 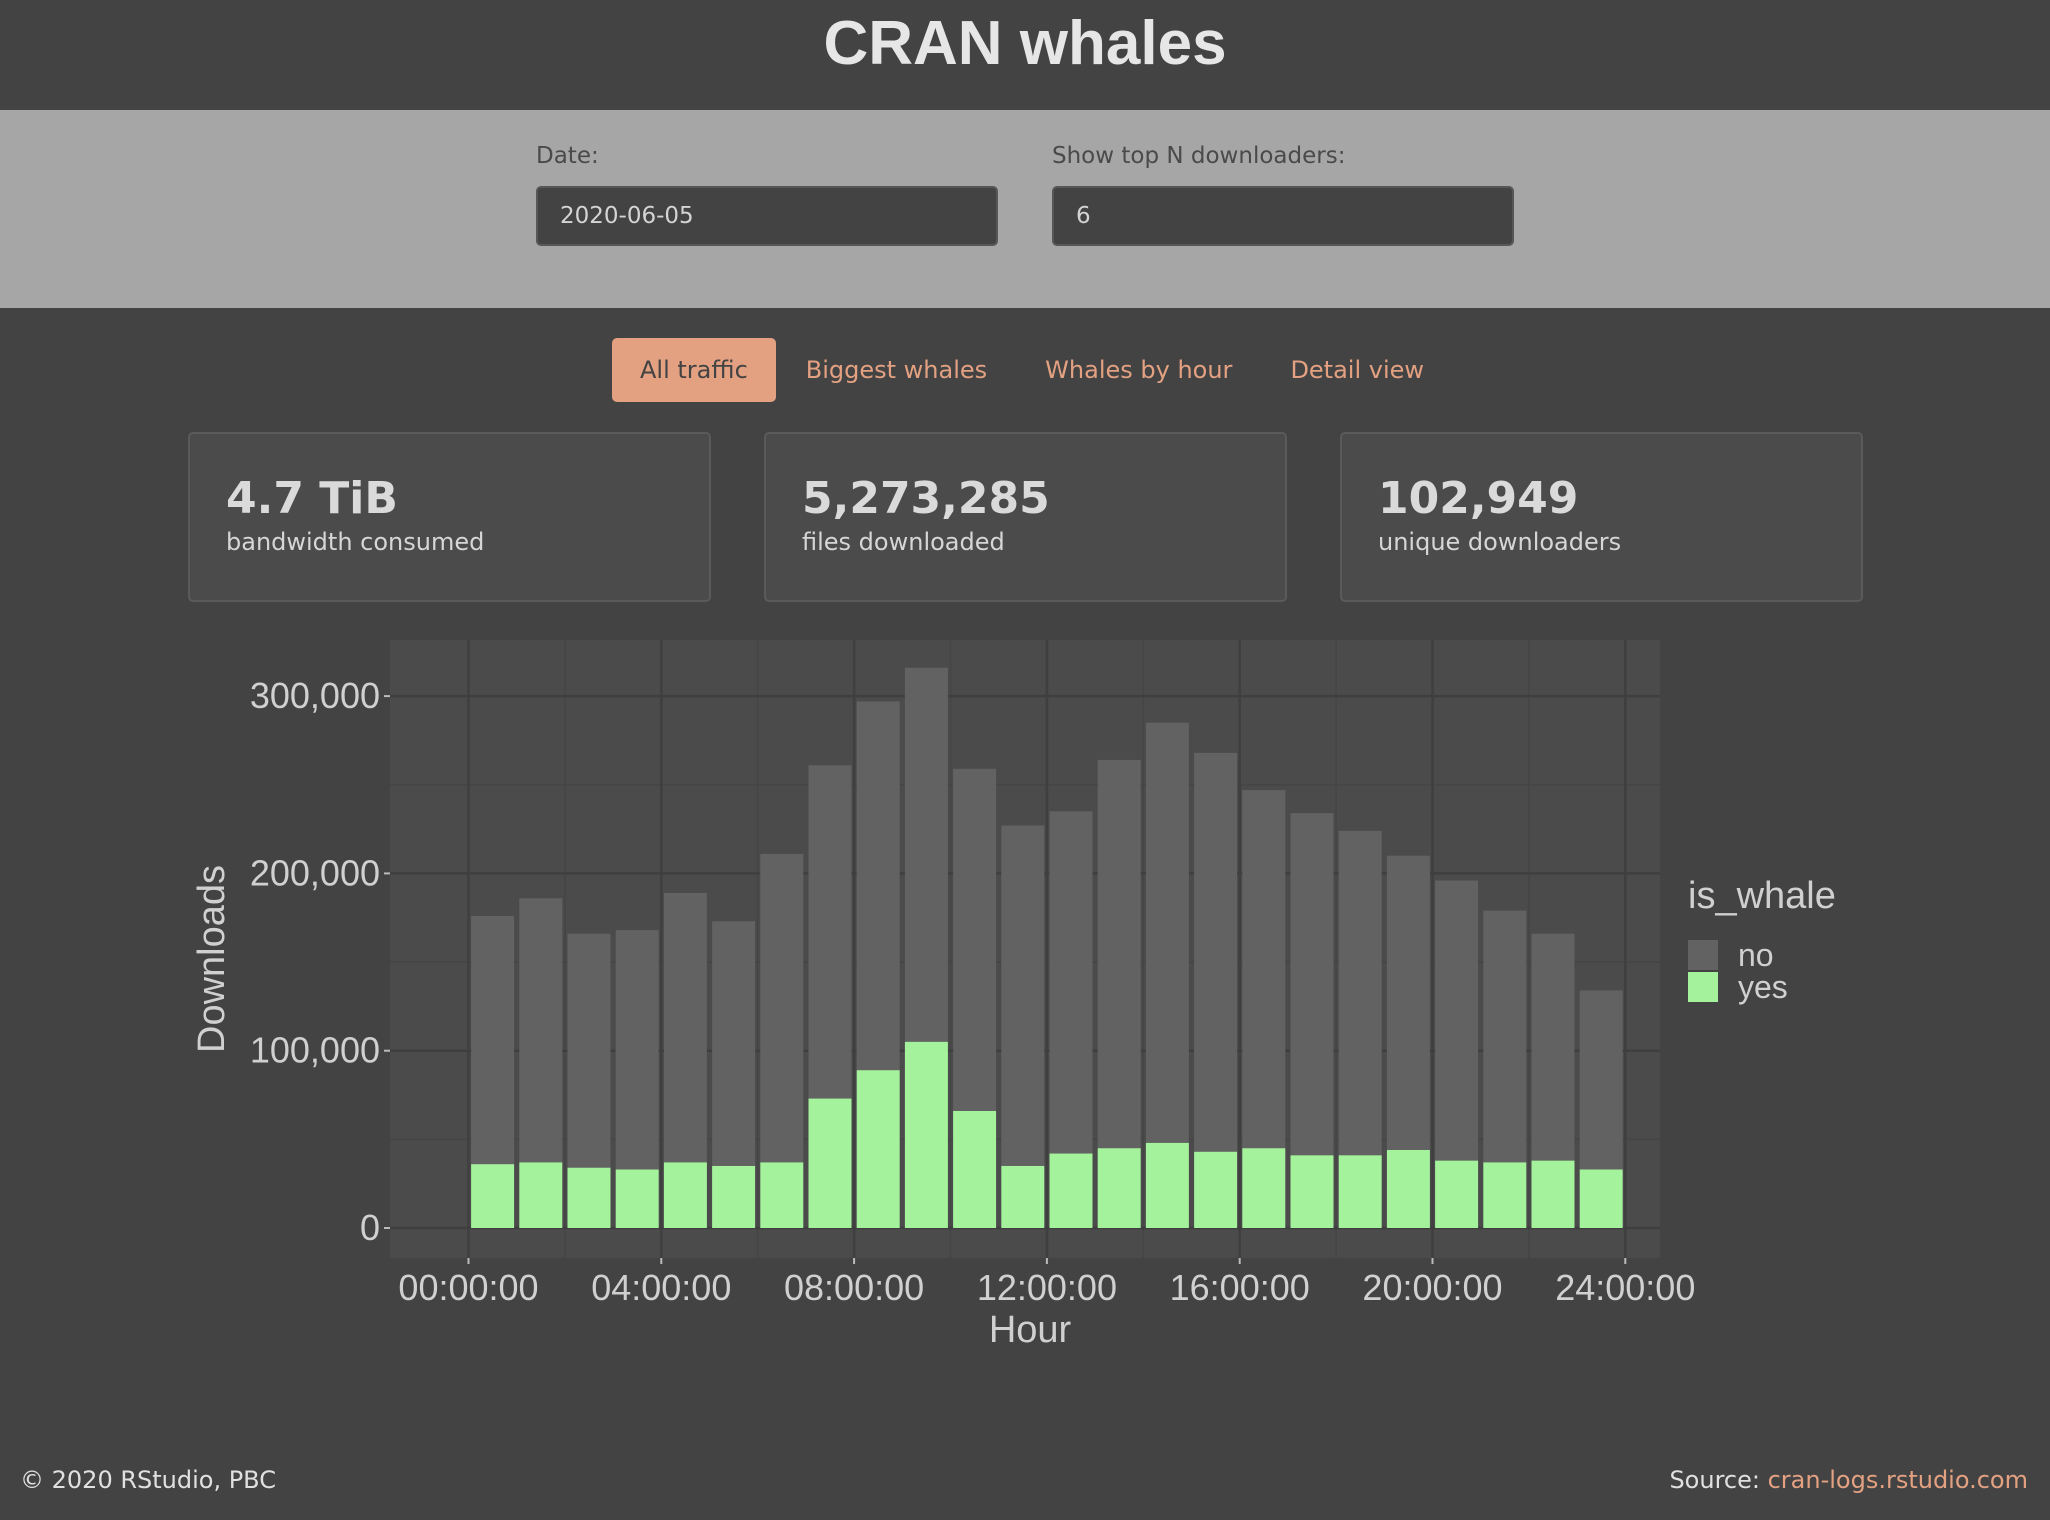 I want to click on y-tick-label: 300,000, so click(x=315, y=695).